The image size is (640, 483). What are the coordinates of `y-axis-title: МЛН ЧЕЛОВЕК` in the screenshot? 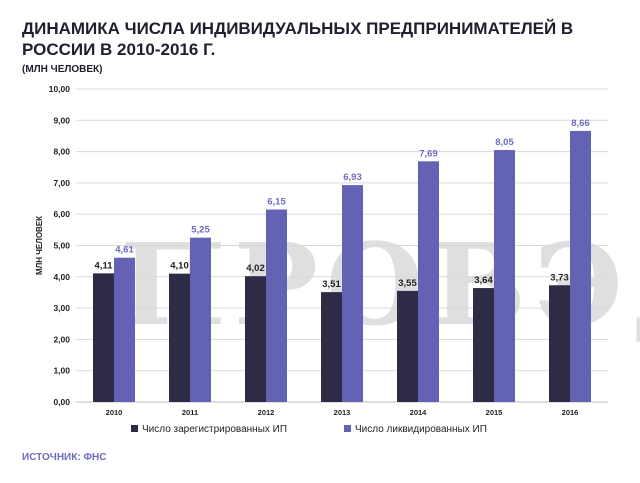 It's located at (39, 245).